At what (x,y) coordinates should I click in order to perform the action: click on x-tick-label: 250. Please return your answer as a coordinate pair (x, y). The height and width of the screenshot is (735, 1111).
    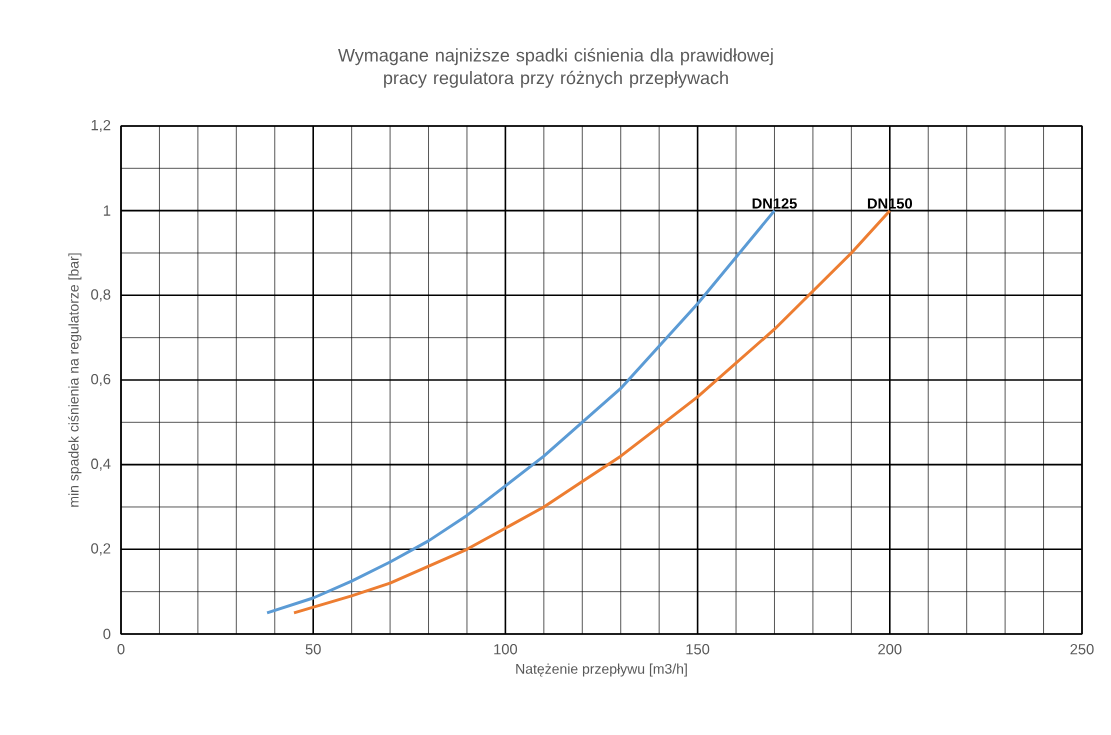
    Looking at the image, I should click on (1082, 649).